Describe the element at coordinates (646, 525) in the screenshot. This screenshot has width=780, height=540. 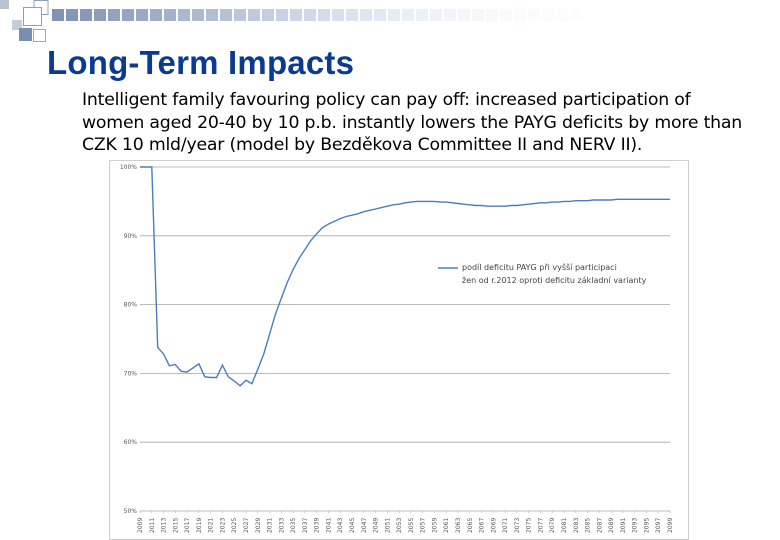
I see `x-tick-label: 2095` at that location.